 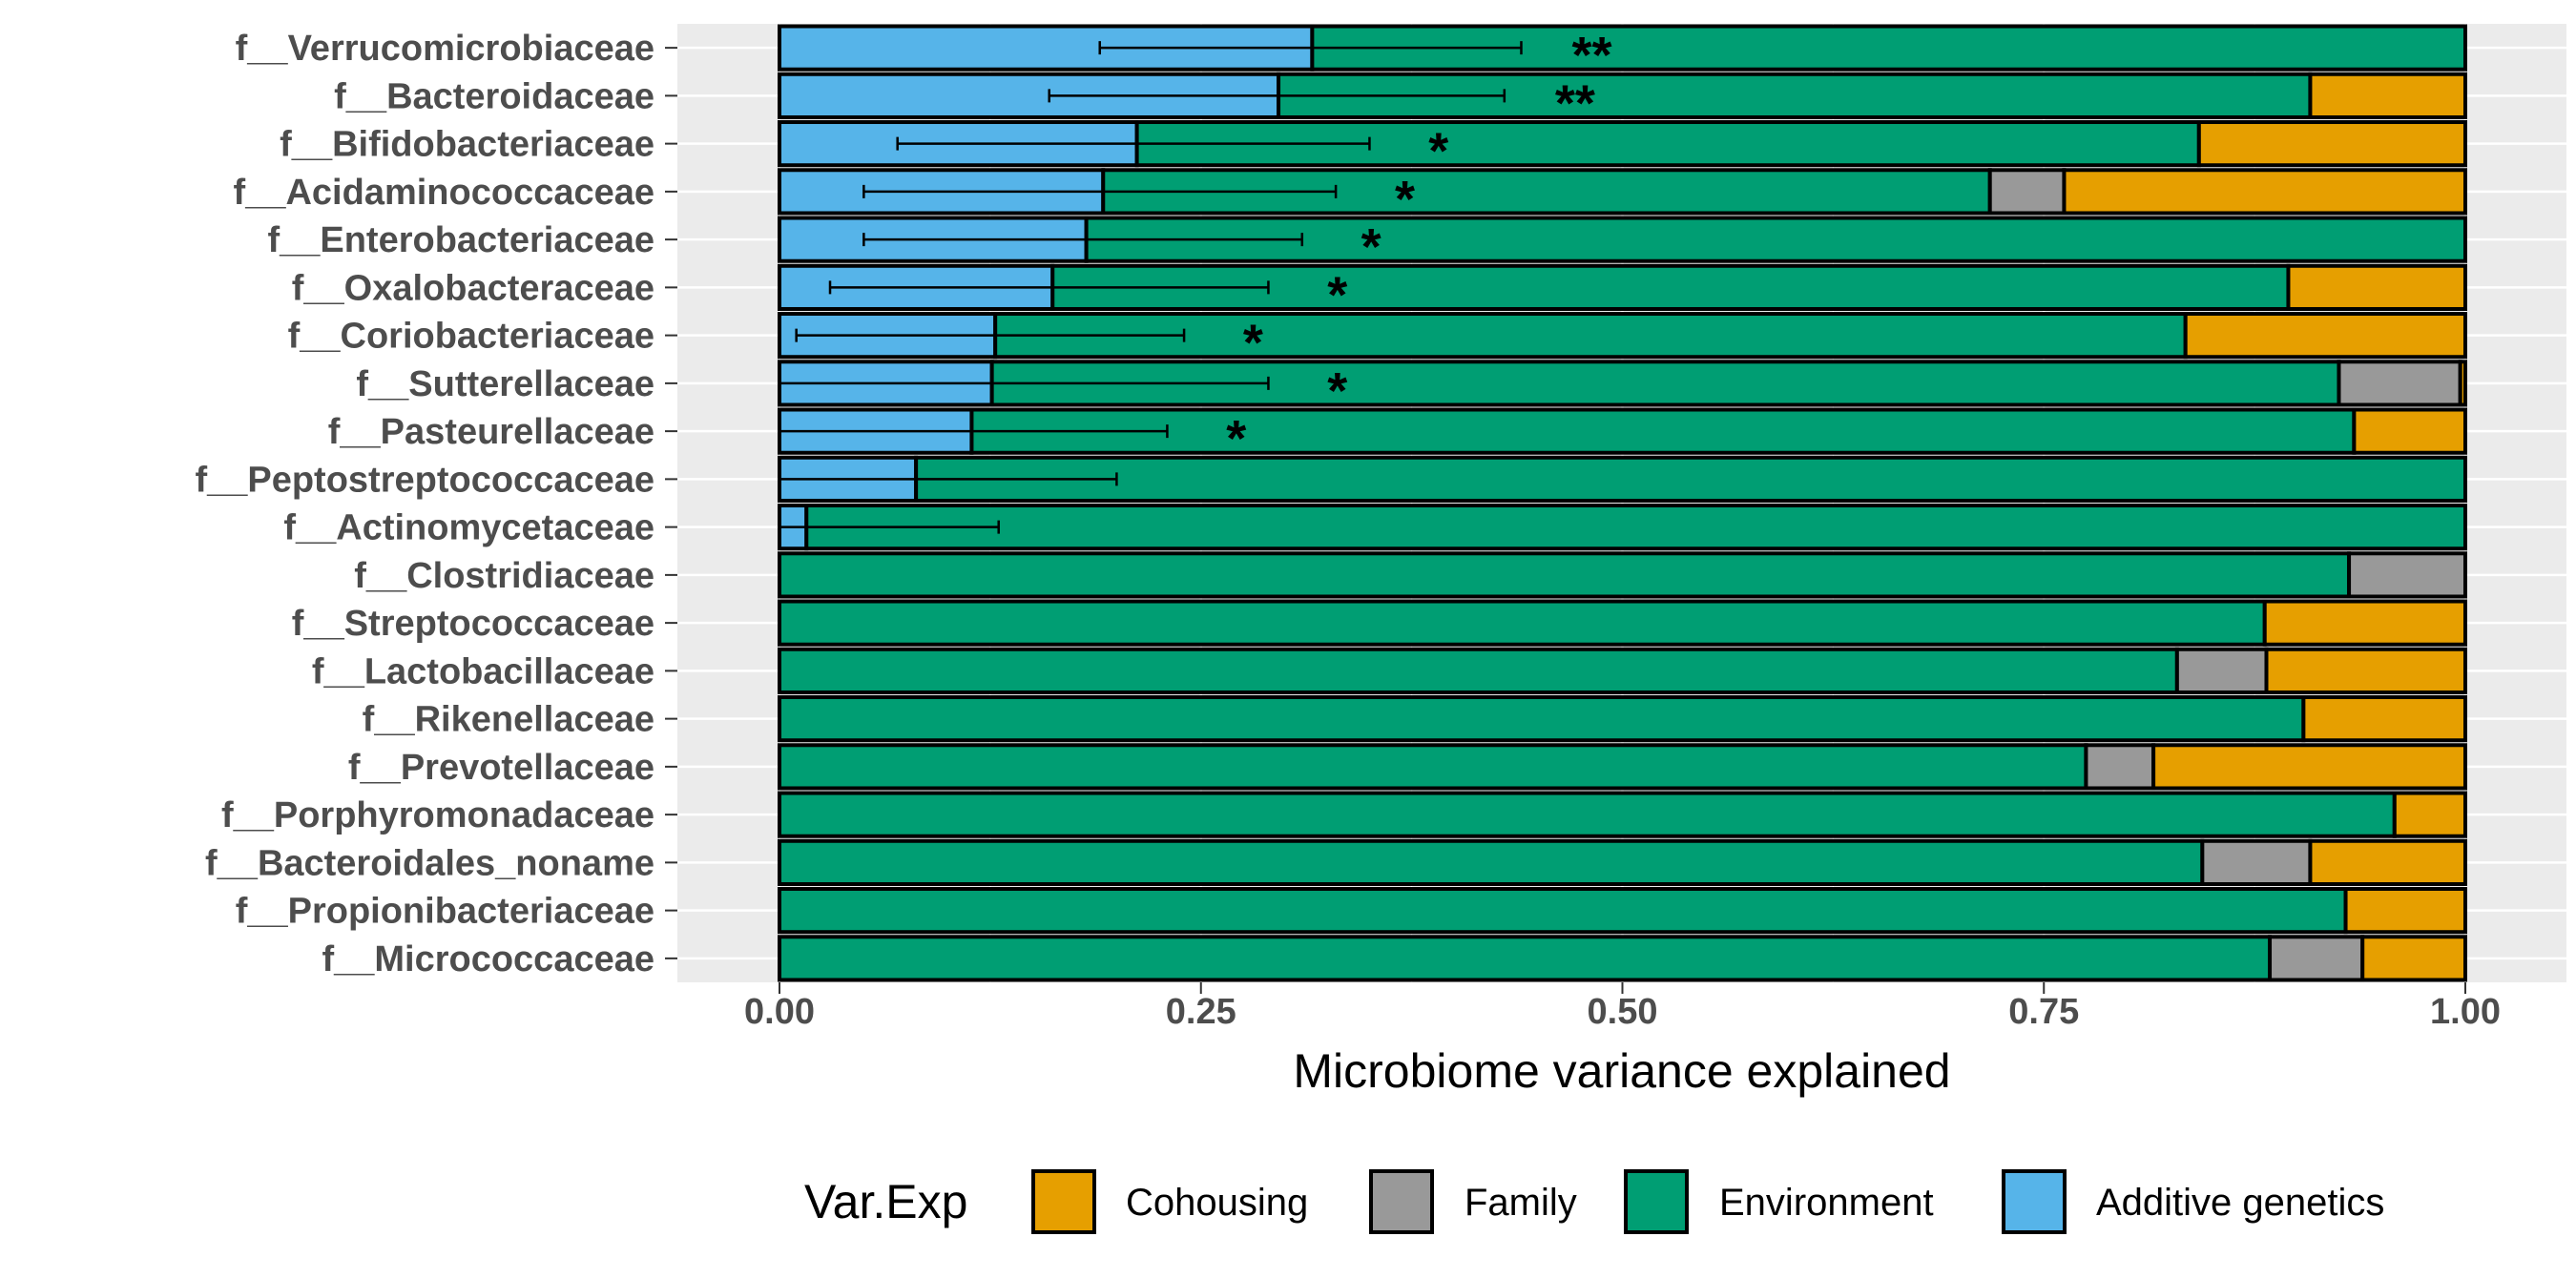 What do you see at coordinates (2240, 1203) in the screenshot?
I see `legend-label-additive-genetics: Additive genetics` at bounding box center [2240, 1203].